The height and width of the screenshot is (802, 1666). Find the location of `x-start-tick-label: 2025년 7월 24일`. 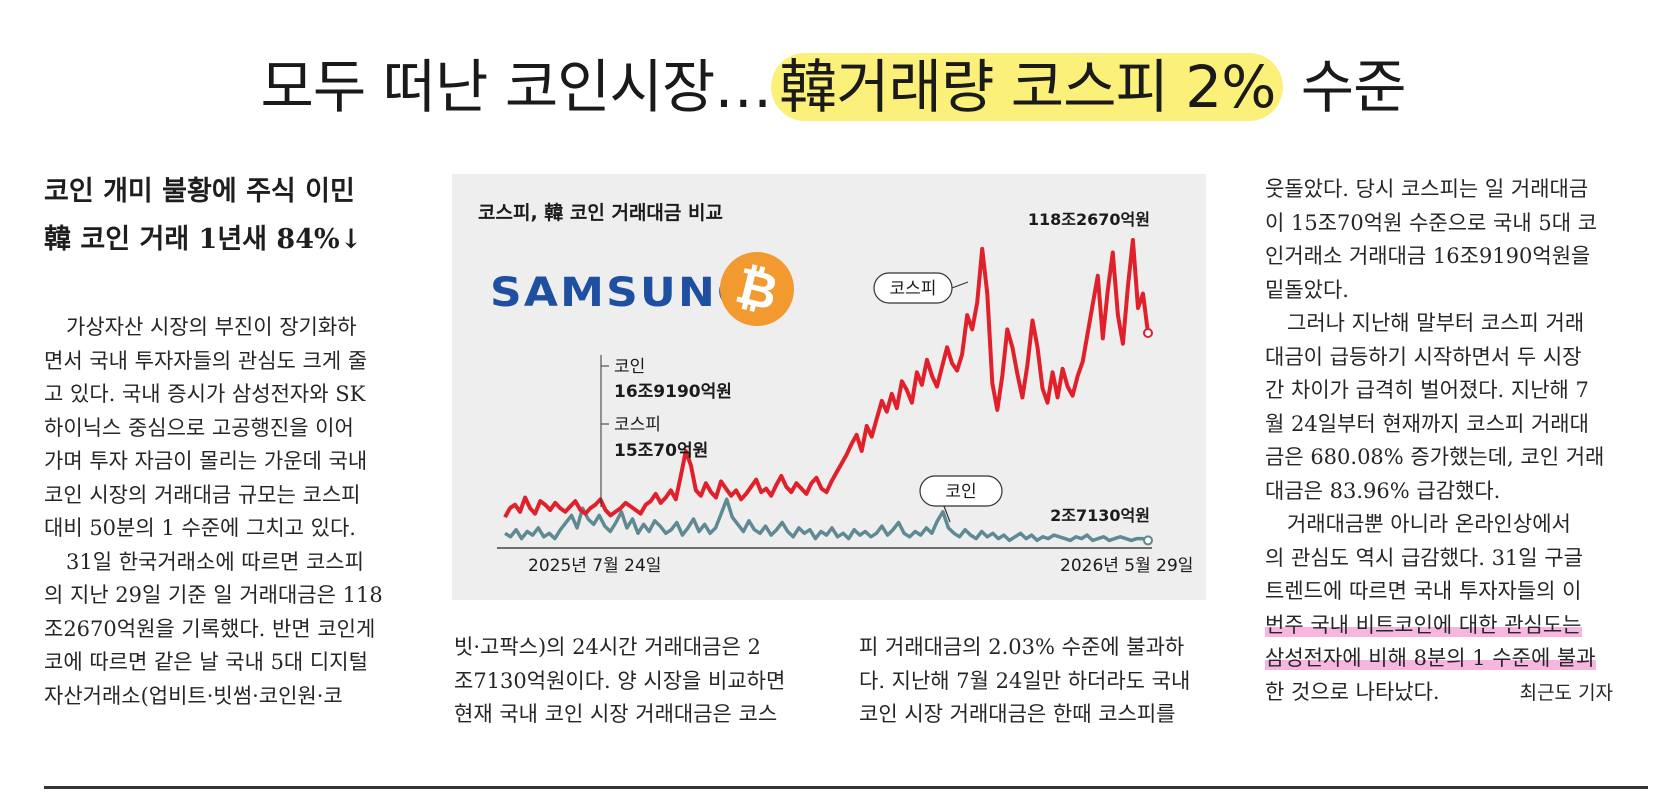

x-start-tick-label: 2025년 7월 24일 is located at coordinates (594, 566).